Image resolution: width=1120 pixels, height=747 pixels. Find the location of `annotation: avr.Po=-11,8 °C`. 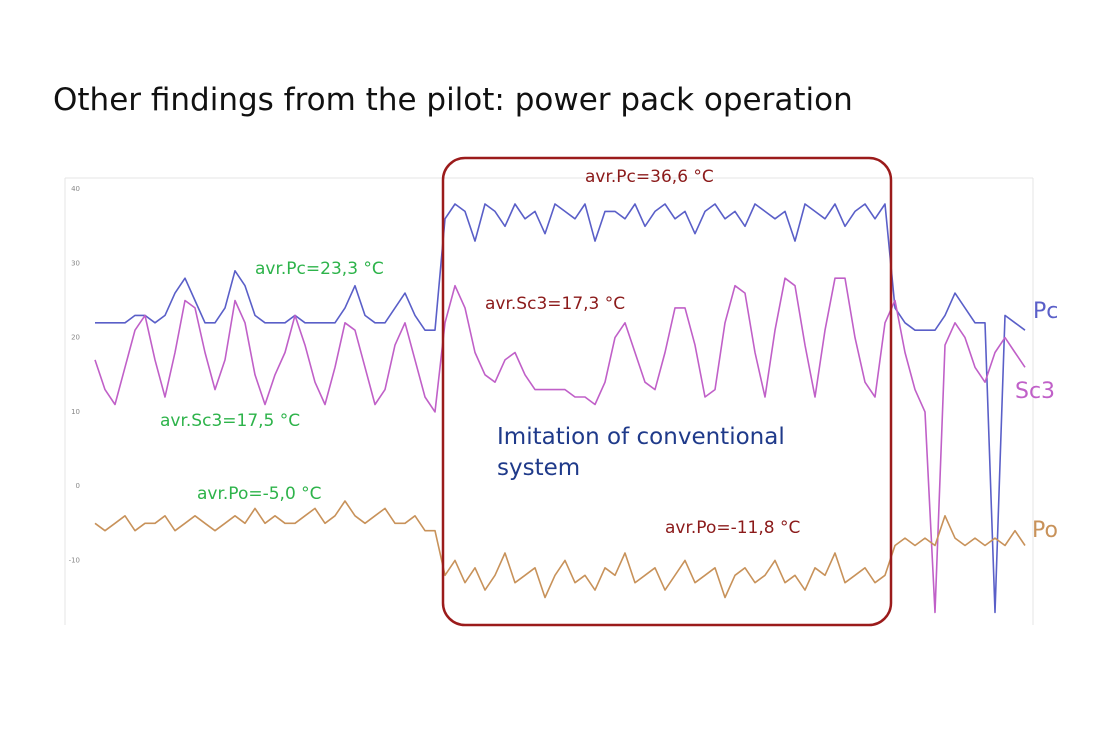

annotation: avr.Po=-11,8 °C is located at coordinates (732, 528).